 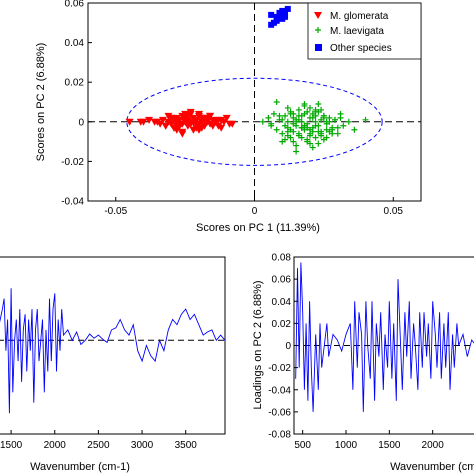 I want to click on legend-label-laevigata: M. laevigata, so click(x=357, y=31).